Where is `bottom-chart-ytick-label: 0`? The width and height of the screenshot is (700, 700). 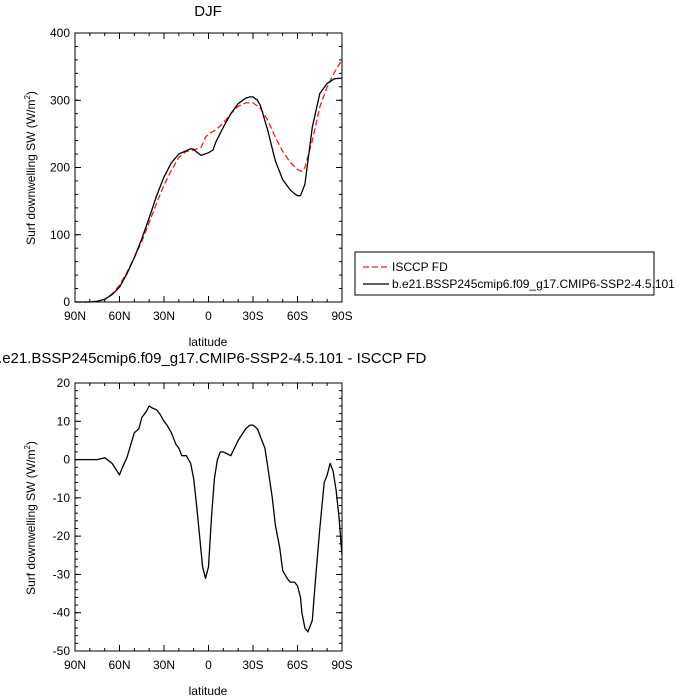 bottom-chart-ytick-label: 0 is located at coordinates (66, 460).